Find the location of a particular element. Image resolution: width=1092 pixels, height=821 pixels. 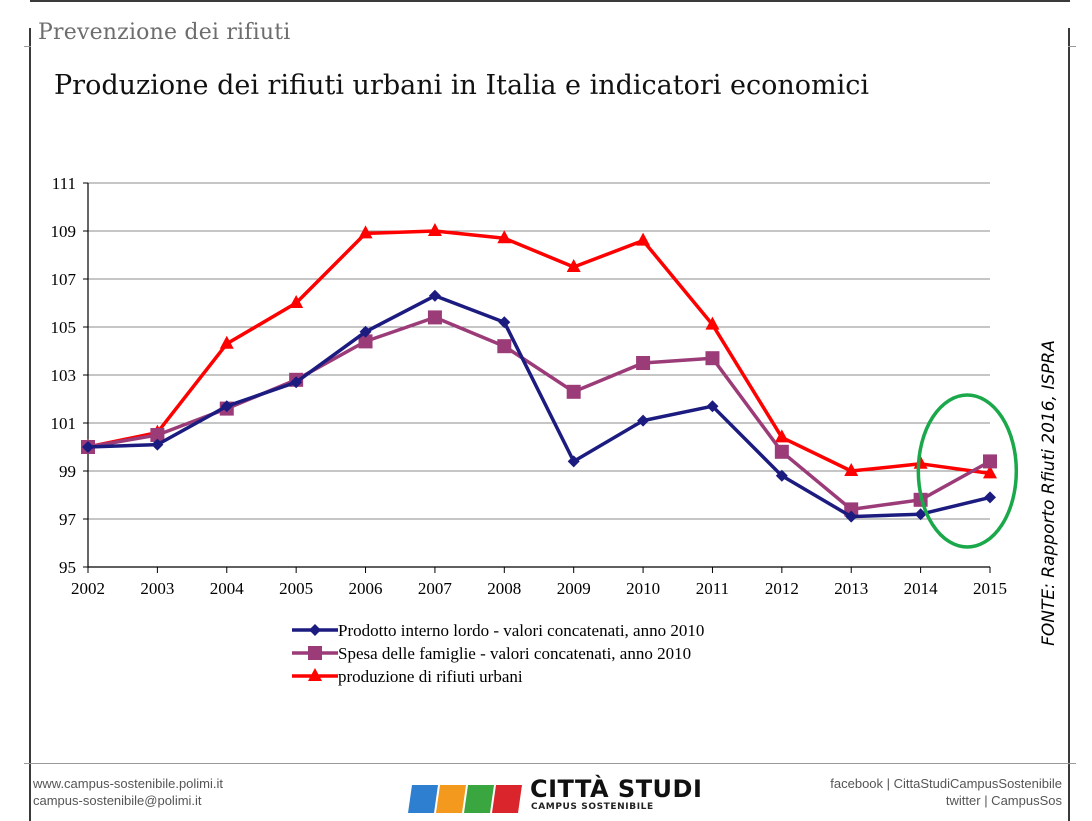

frame-right-line is located at coordinates (1069, 424).